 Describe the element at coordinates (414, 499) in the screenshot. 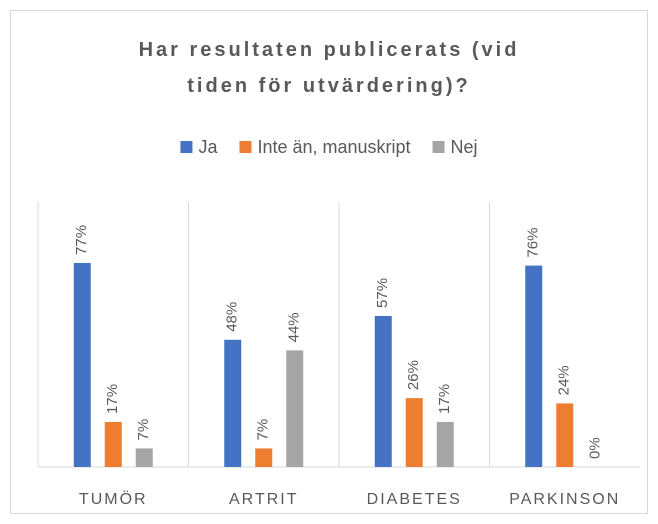

I see `x-tick-label: DIABETES` at that location.